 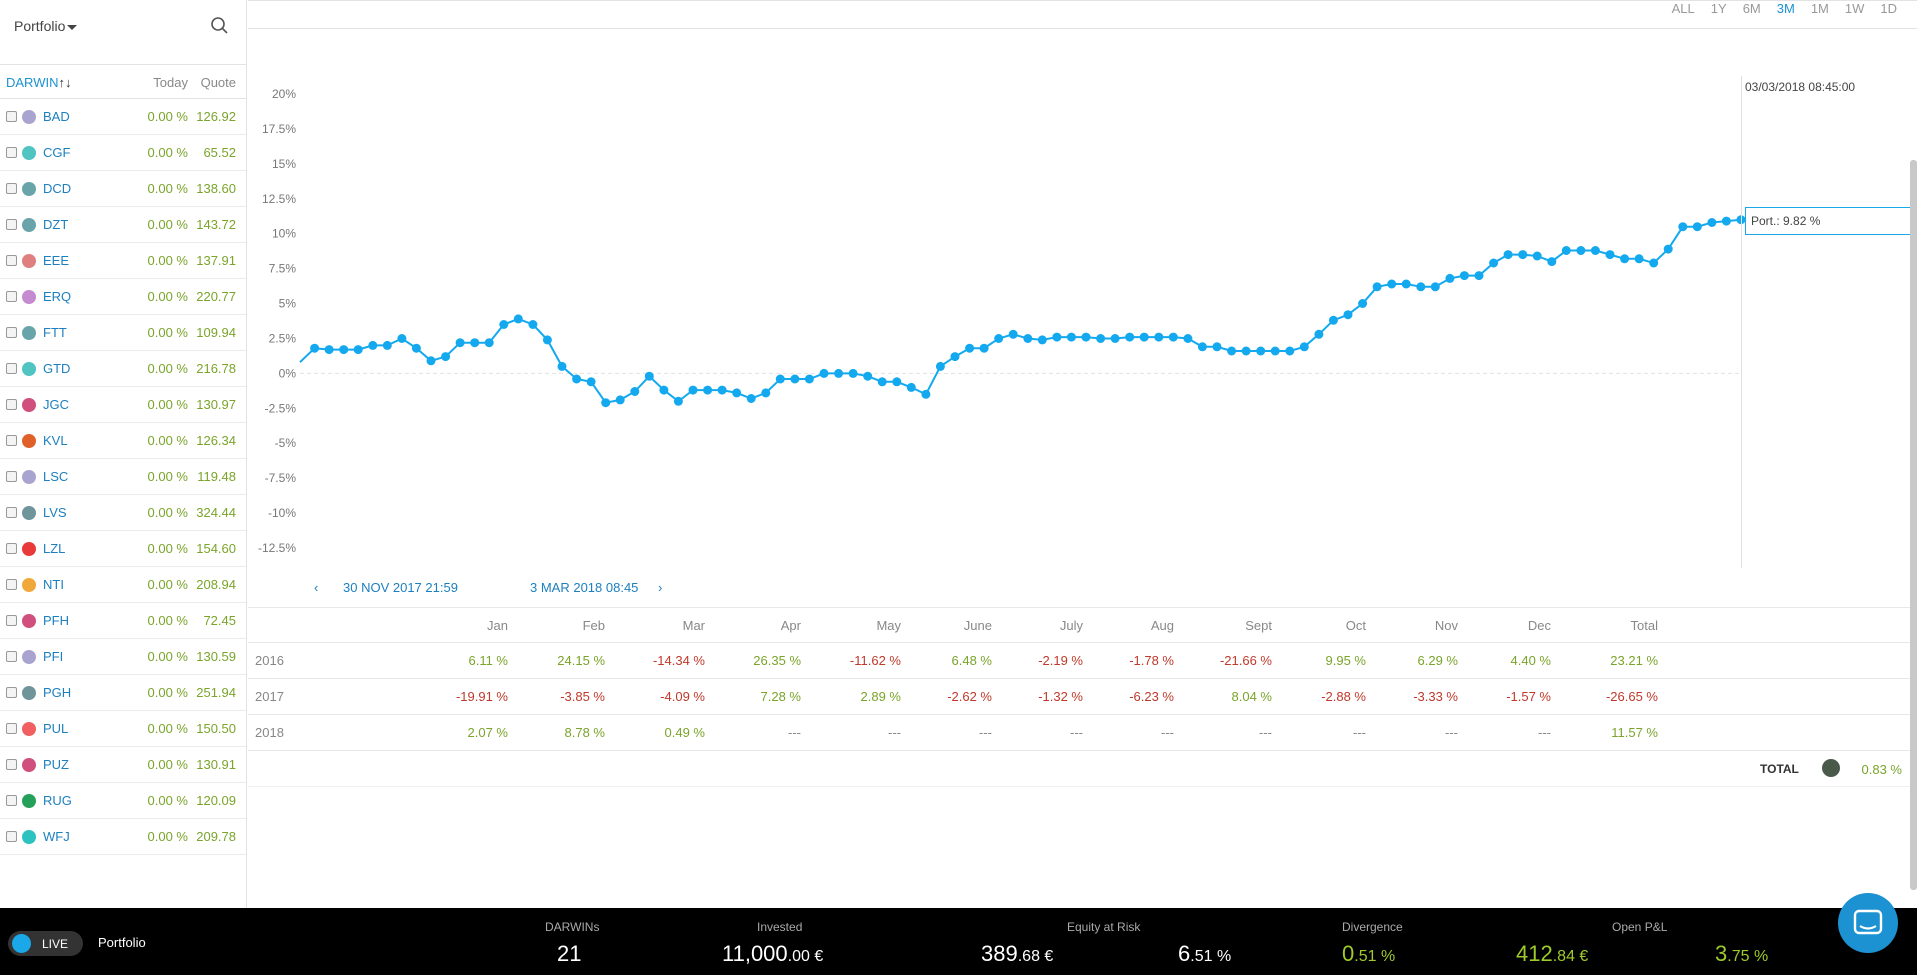 What do you see at coordinates (56, 260) in the screenshot?
I see `darwin-name: EEE` at bounding box center [56, 260].